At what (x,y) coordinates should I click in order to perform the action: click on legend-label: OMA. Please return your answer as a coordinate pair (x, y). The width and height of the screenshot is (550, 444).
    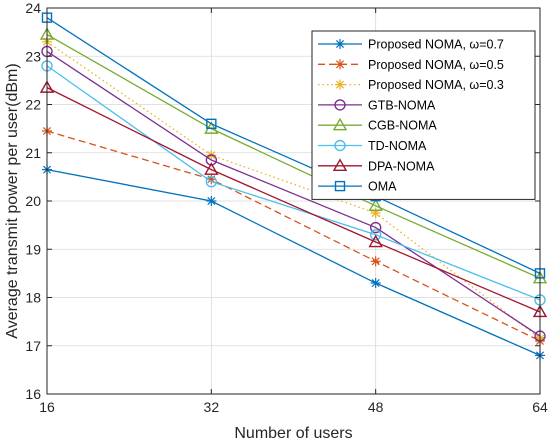
    Looking at the image, I should click on (382, 187).